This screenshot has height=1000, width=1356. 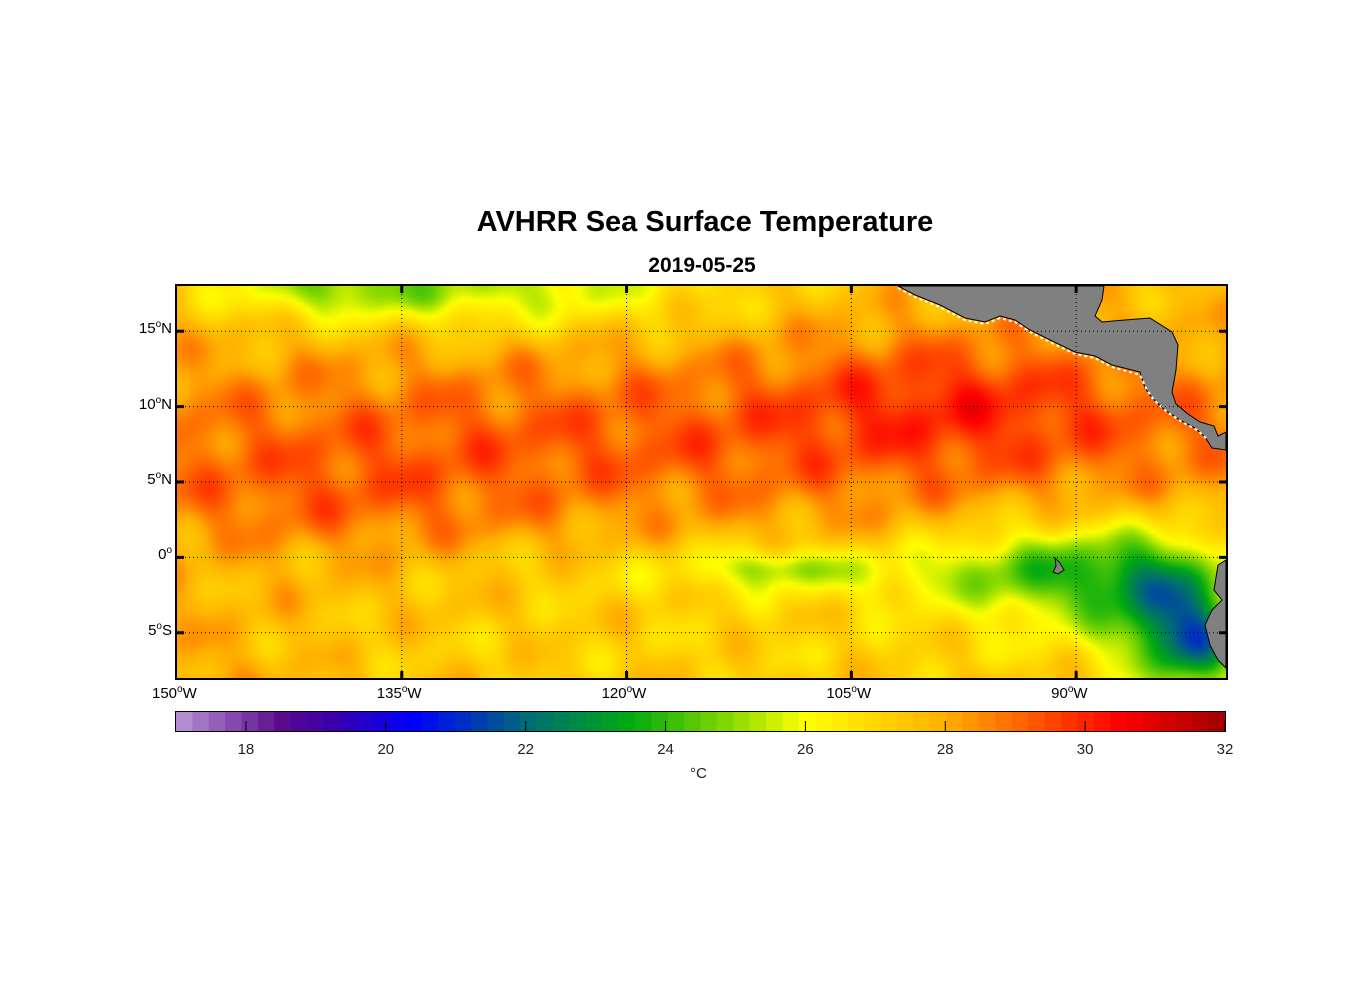 I want to click on land-south-america, so click(x=1215, y=614).